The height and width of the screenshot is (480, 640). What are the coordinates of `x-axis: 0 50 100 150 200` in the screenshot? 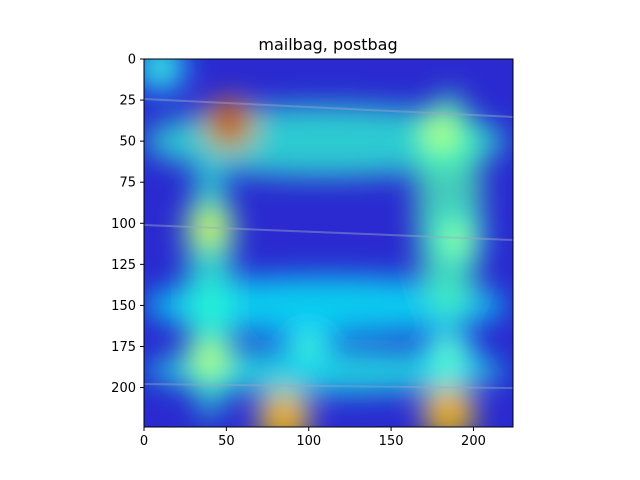 It's located at (313, 438).